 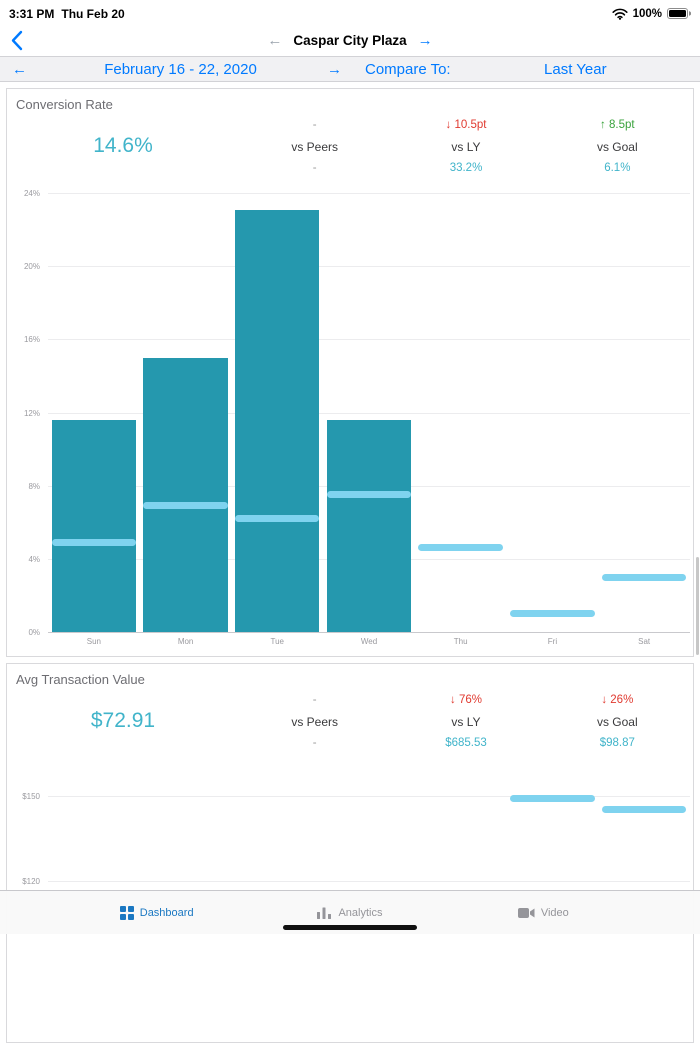 What do you see at coordinates (350, 12) in the screenshot?
I see `status-bar: 3:31 PM Thu Feb 20 100%` at bounding box center [350, 12].